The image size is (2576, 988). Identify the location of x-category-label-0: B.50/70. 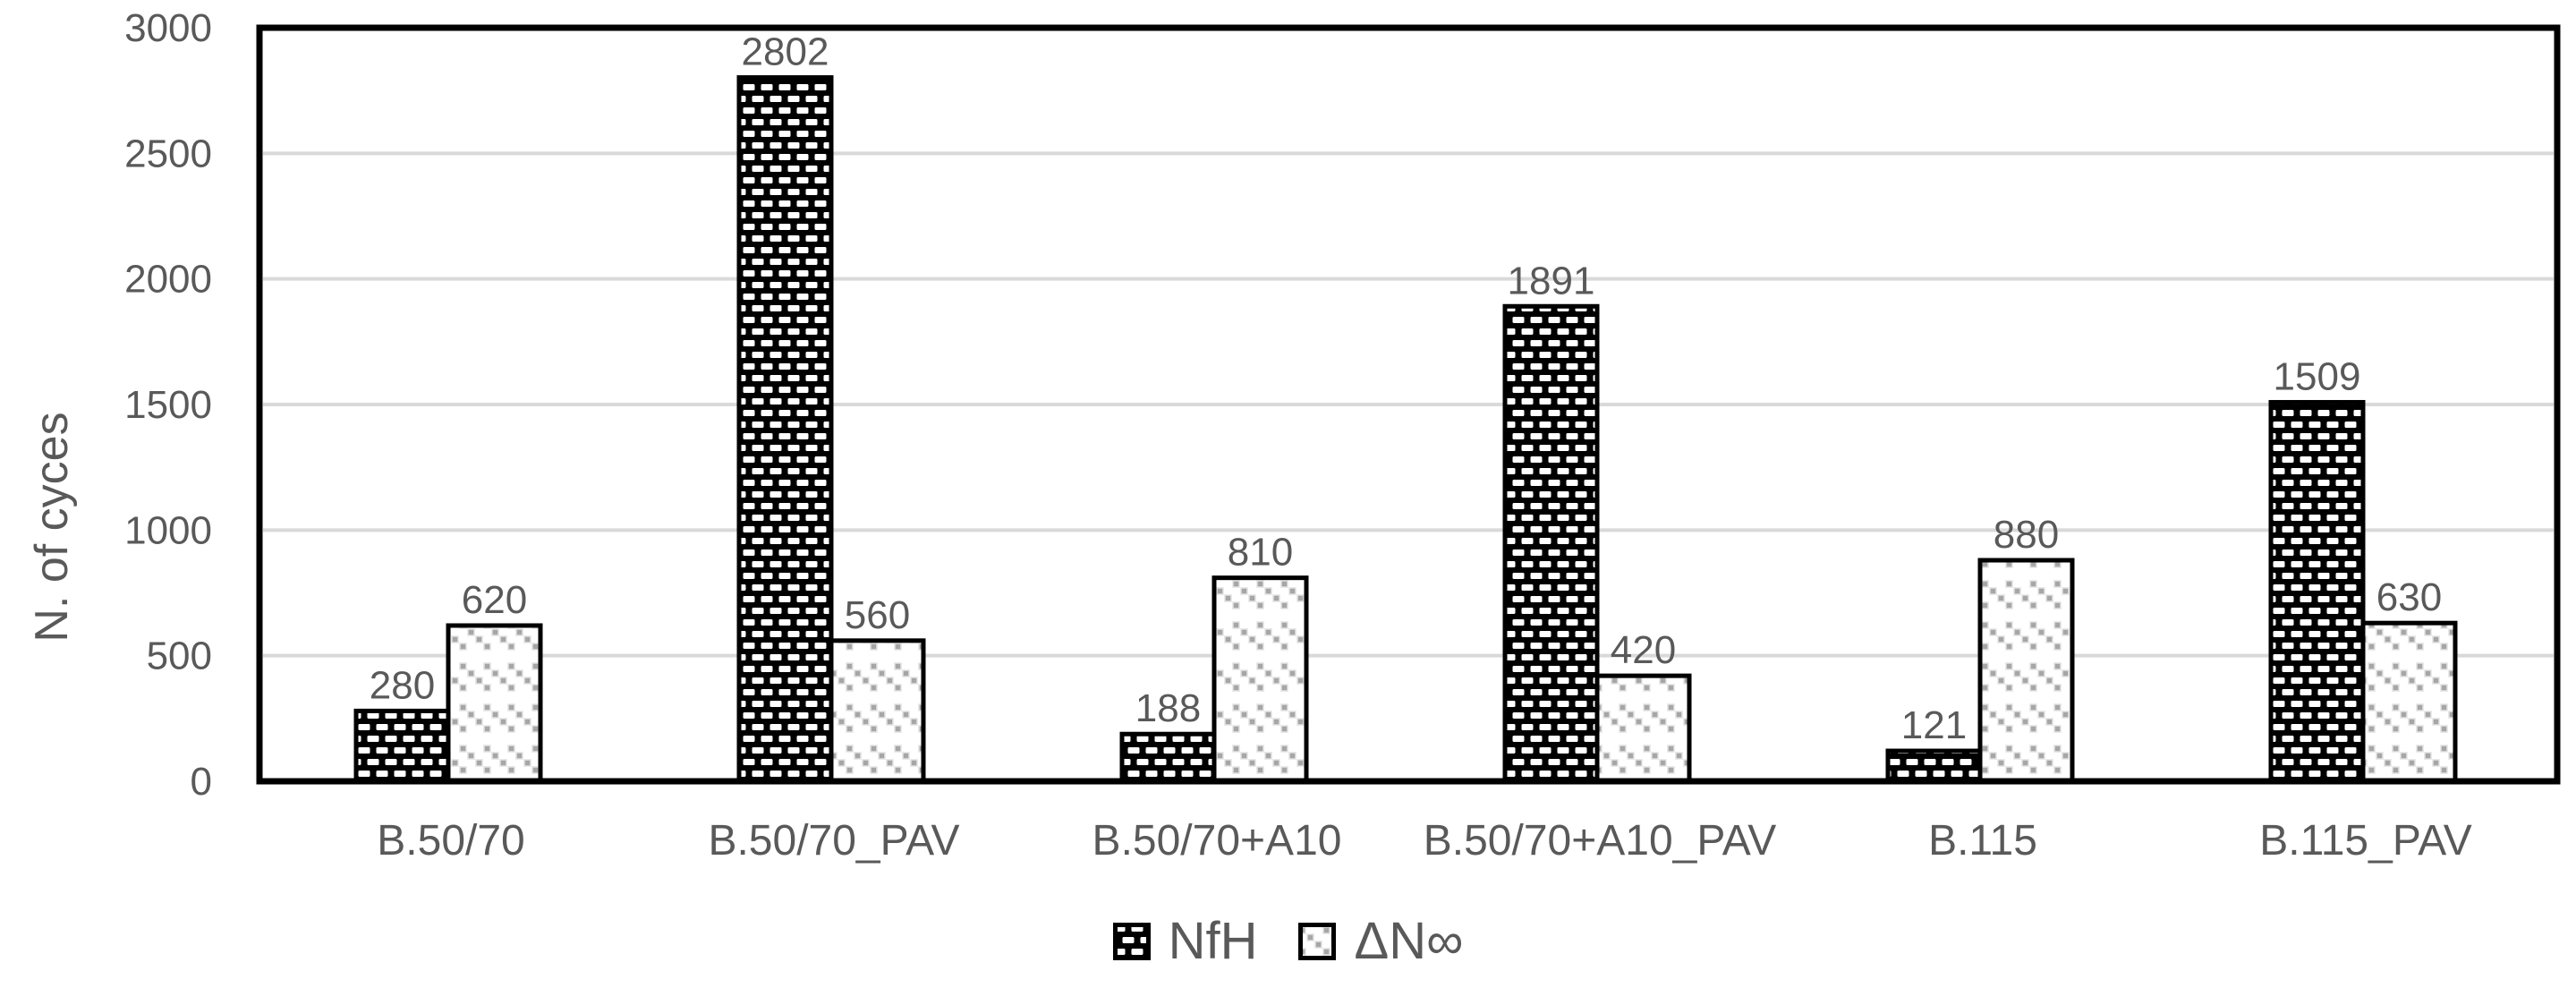
(450, 840).